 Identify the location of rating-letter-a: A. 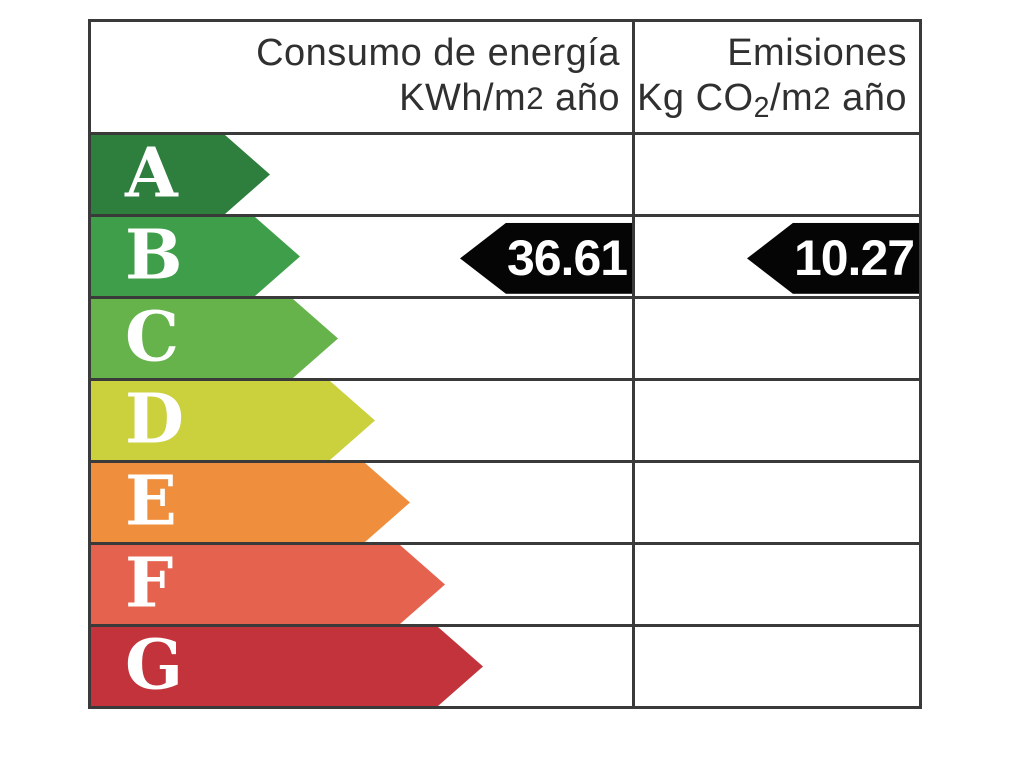
(151, 173).